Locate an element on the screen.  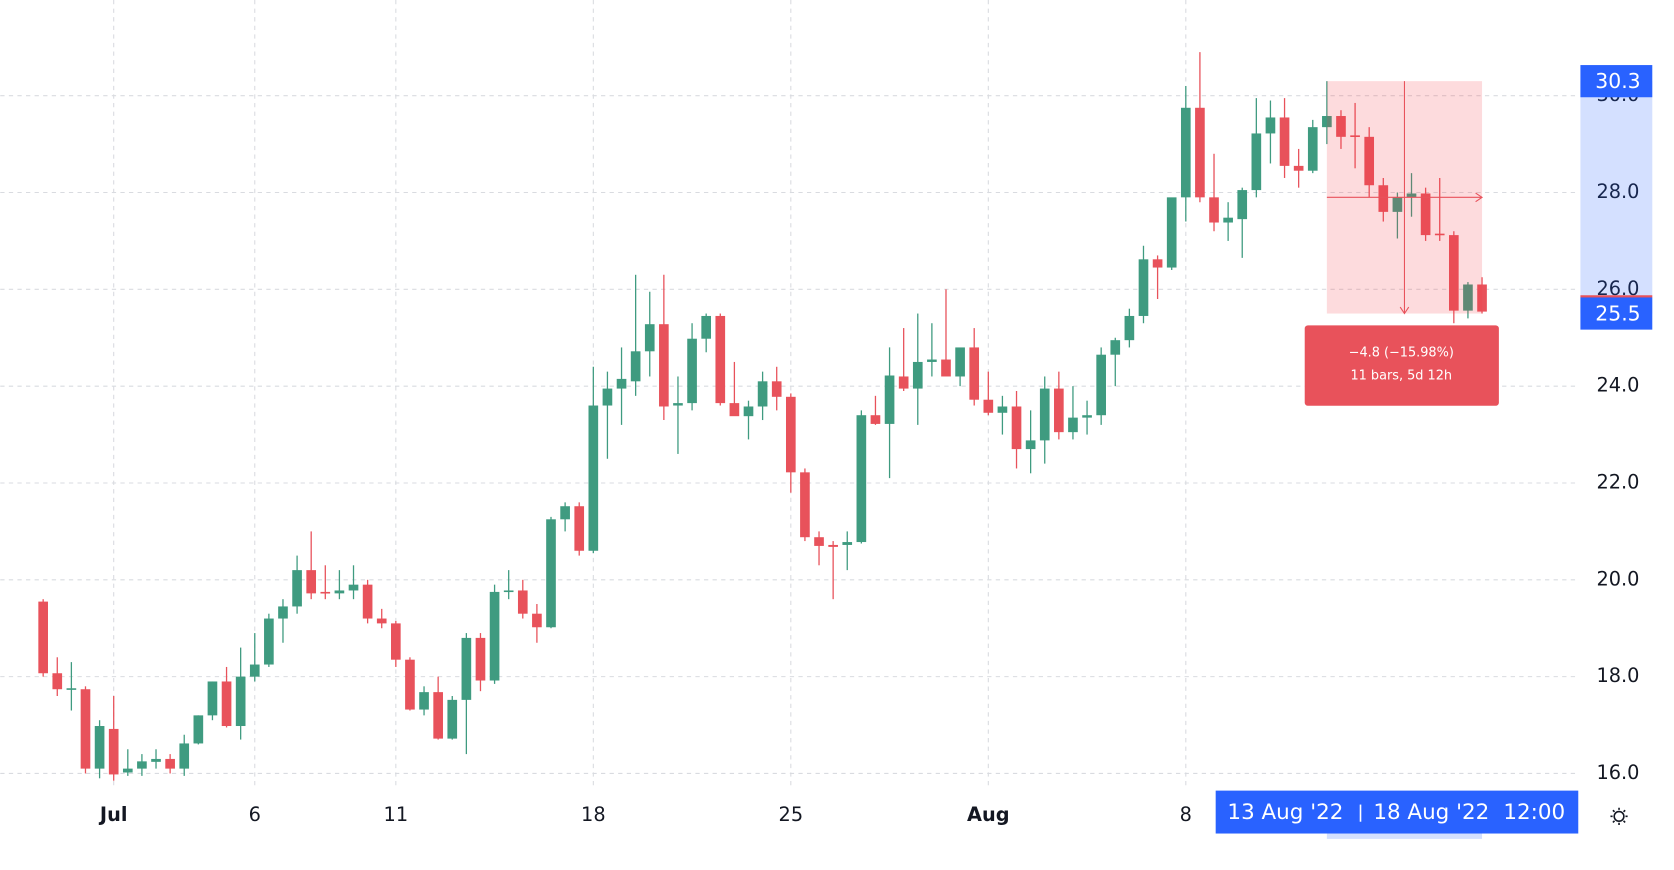
y-tick-label: 24.0 is located at coordinates (1617, 385).